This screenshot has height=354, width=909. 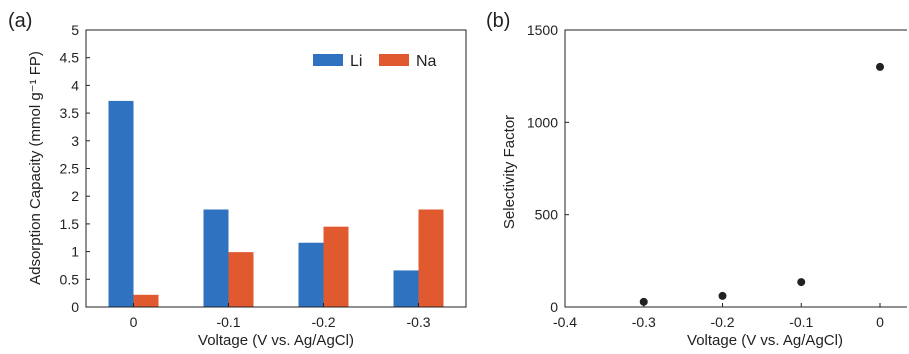 I want to click on x-tick-label-a-0: 0, so click(x=134, y=322).